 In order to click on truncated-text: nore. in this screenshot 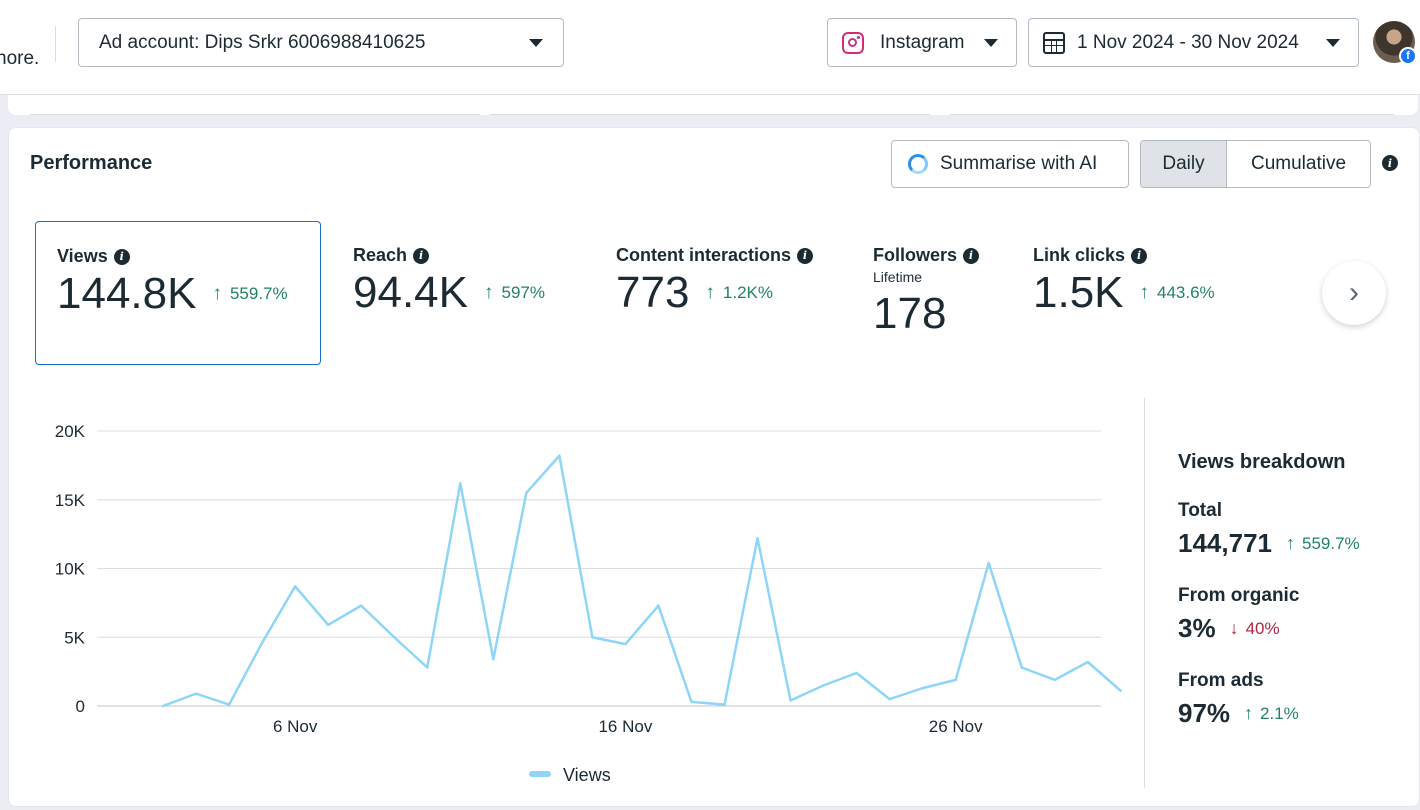, I will do `click(20, 58)`.